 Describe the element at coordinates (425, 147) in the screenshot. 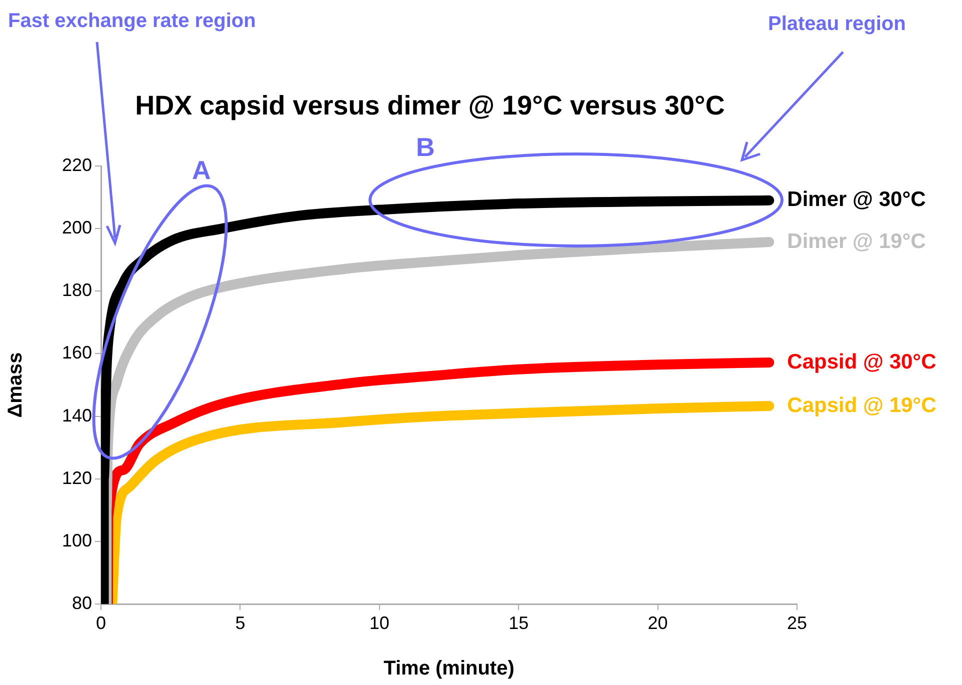

I see `text: B` at that location.